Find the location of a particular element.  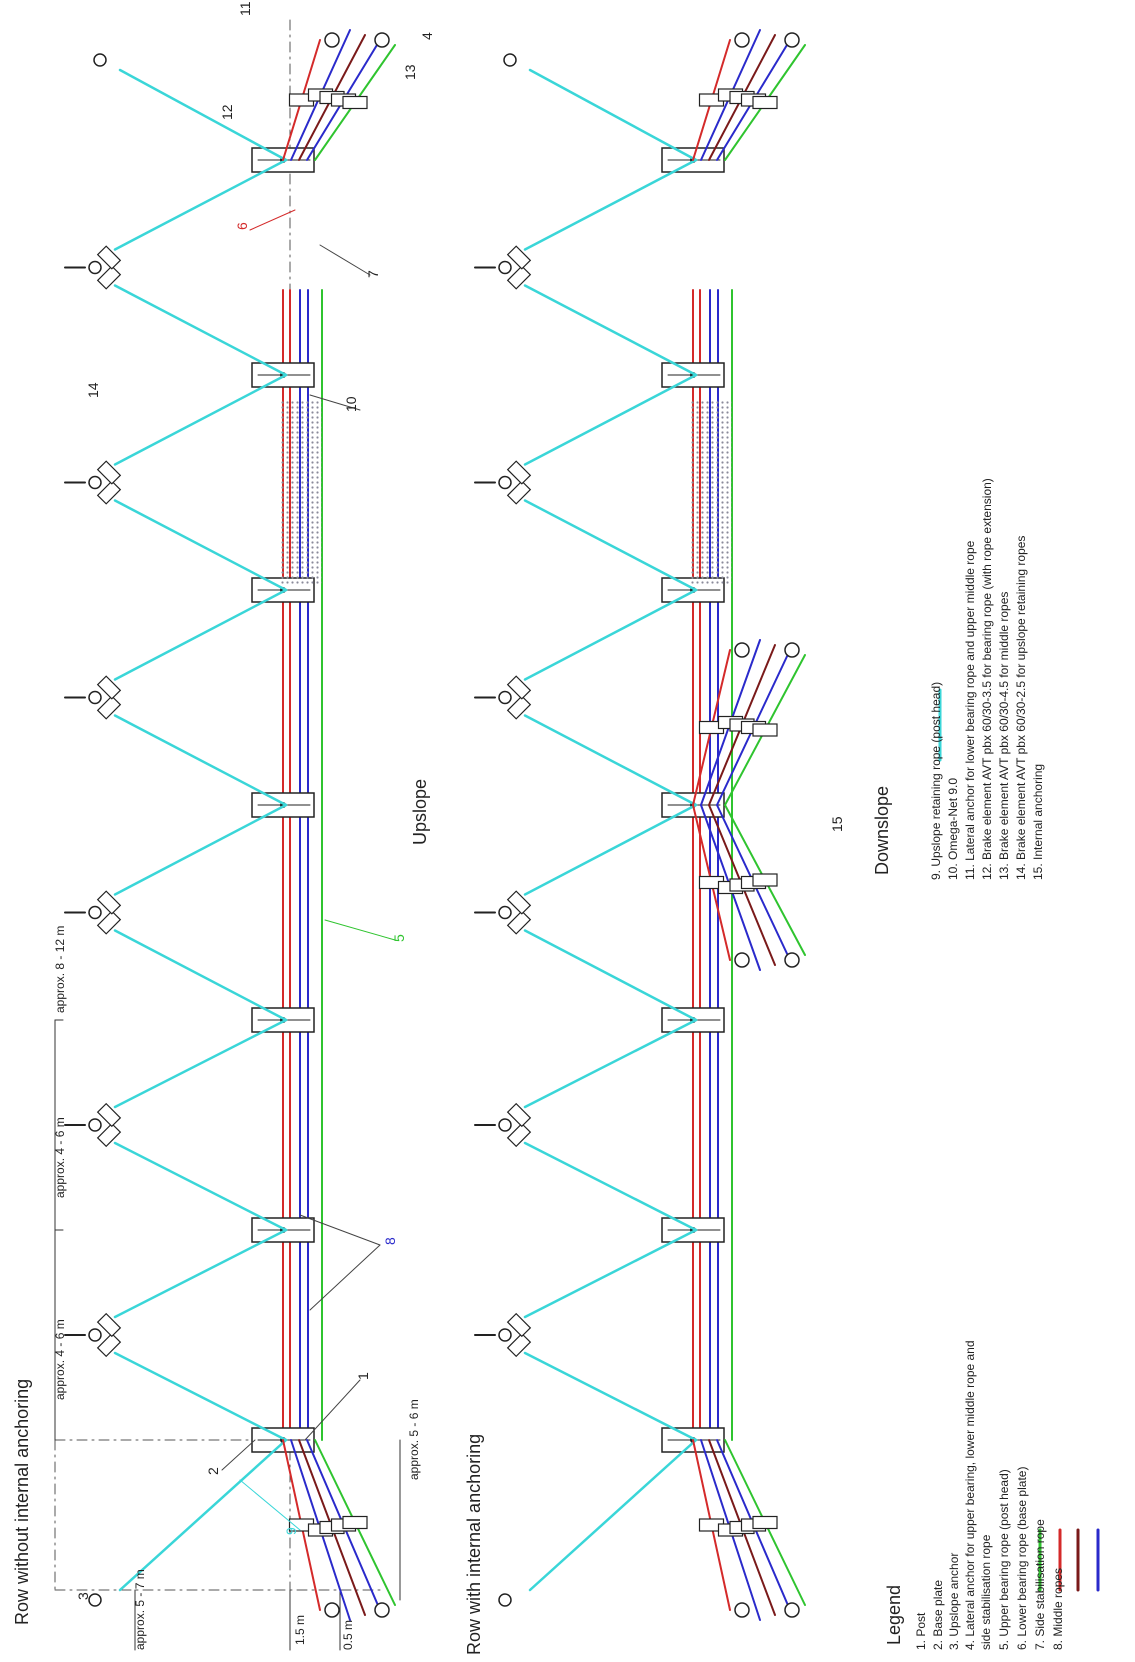

heading-top-row: Row without internal anchoring is located at coordinates (22, 1502).